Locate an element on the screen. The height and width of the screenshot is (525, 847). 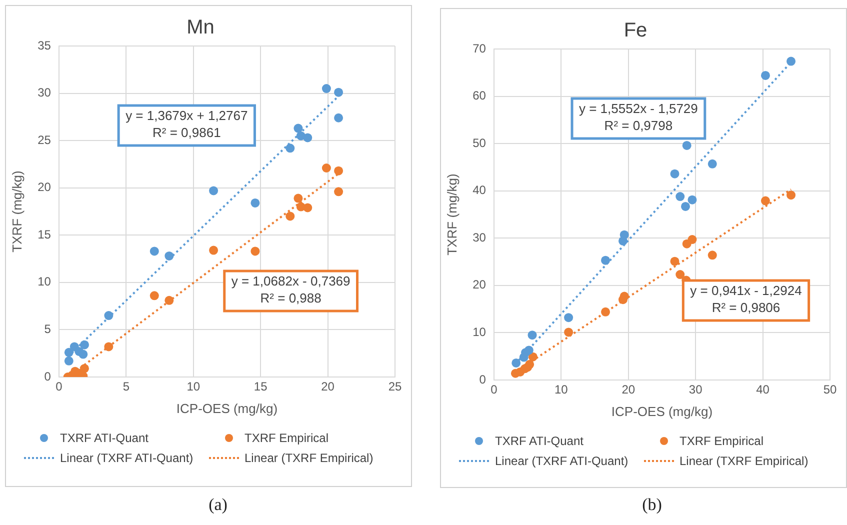
y-tick-label: 40 is located at coordinates (479, 190).